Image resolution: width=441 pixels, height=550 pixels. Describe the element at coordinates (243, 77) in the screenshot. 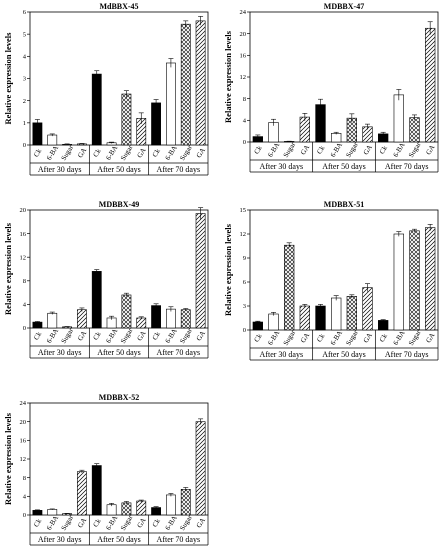

I see `y-tick-label: 12` at that location.